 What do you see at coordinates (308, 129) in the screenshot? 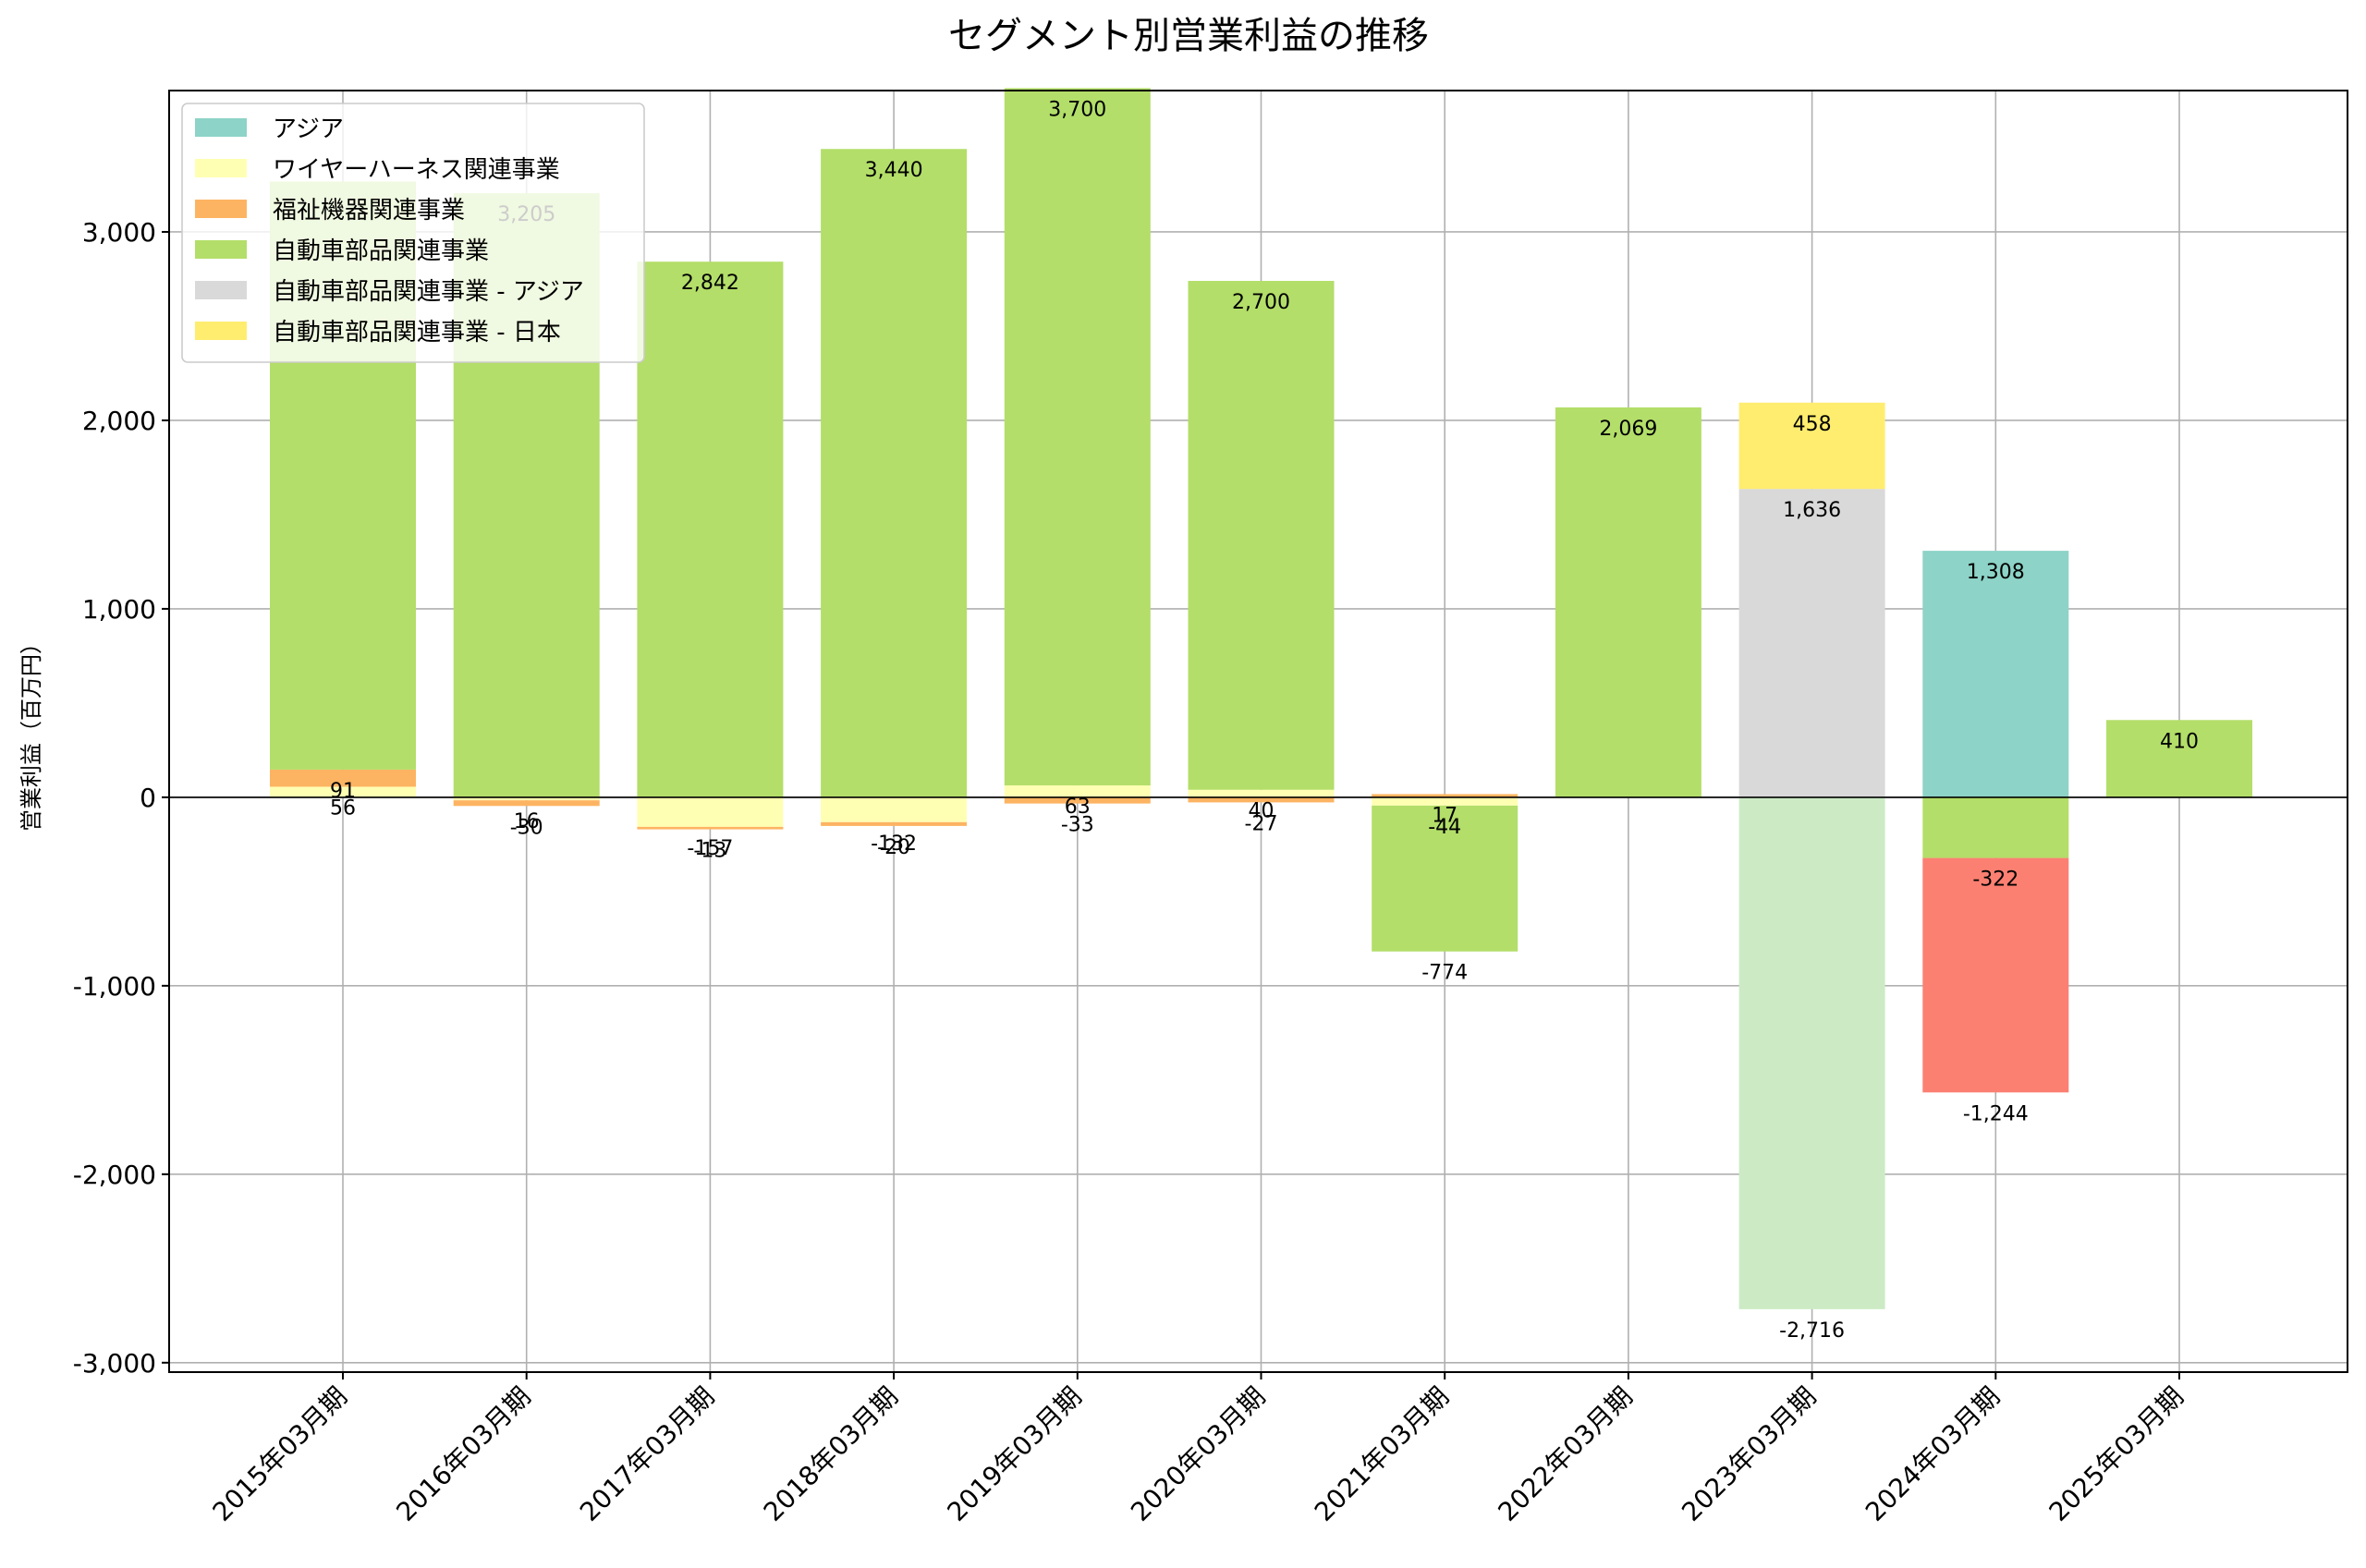
I see `legend-label: アジア` at bounding box center [308, 129].